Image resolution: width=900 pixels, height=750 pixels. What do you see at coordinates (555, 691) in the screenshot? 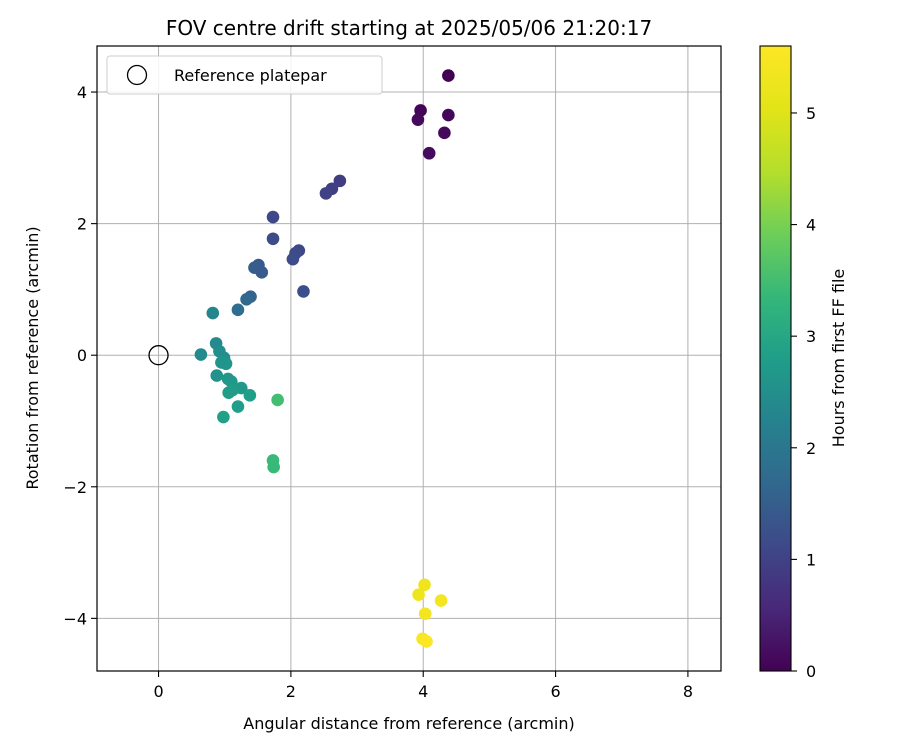
I see `x-tick-label: 6` at bounding box center [555, 691].